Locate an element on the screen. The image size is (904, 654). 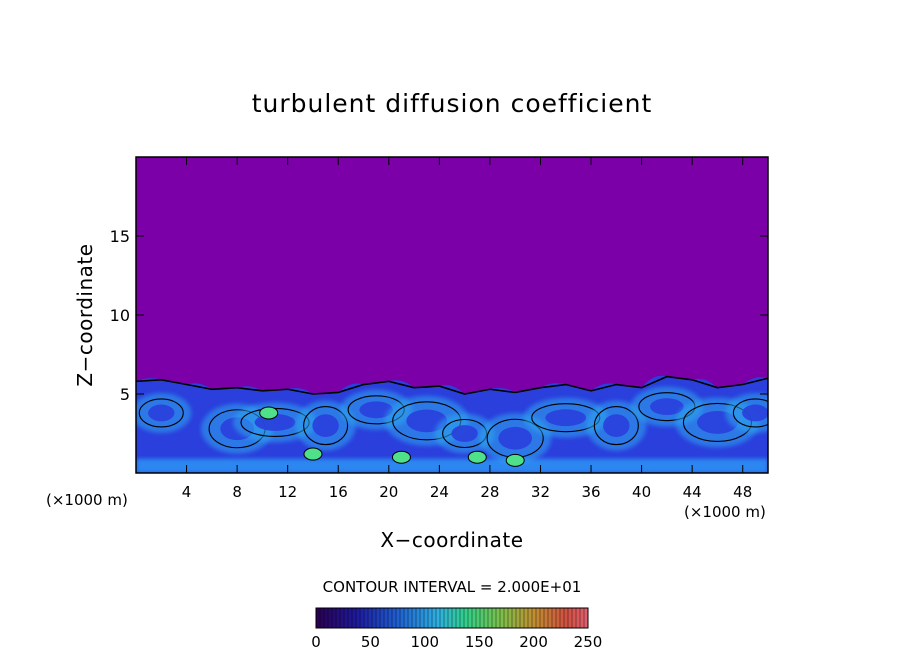
x-tick-label: 16 is located at coordinates (338, 492).